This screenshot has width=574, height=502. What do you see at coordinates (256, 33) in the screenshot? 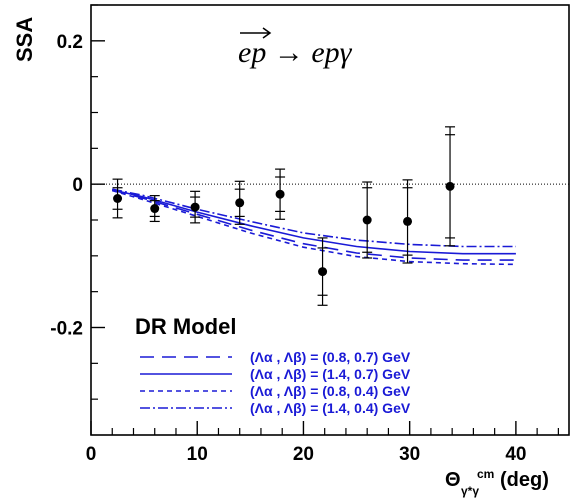
I see `vector-arrow-icon` at bounding box center [256, 33].